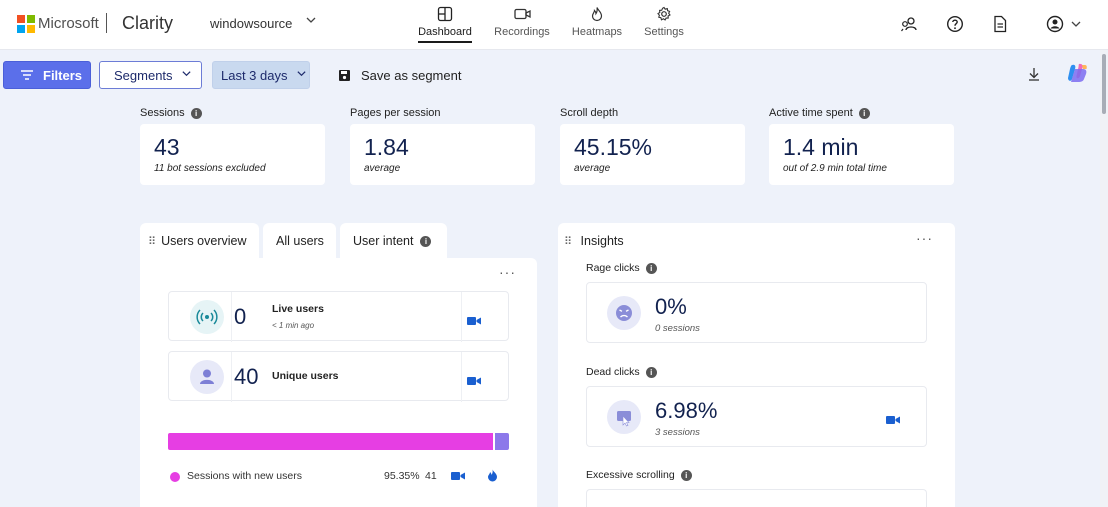  I want to click on tab-heatmaps: Heatmaps, so click(597, 21).